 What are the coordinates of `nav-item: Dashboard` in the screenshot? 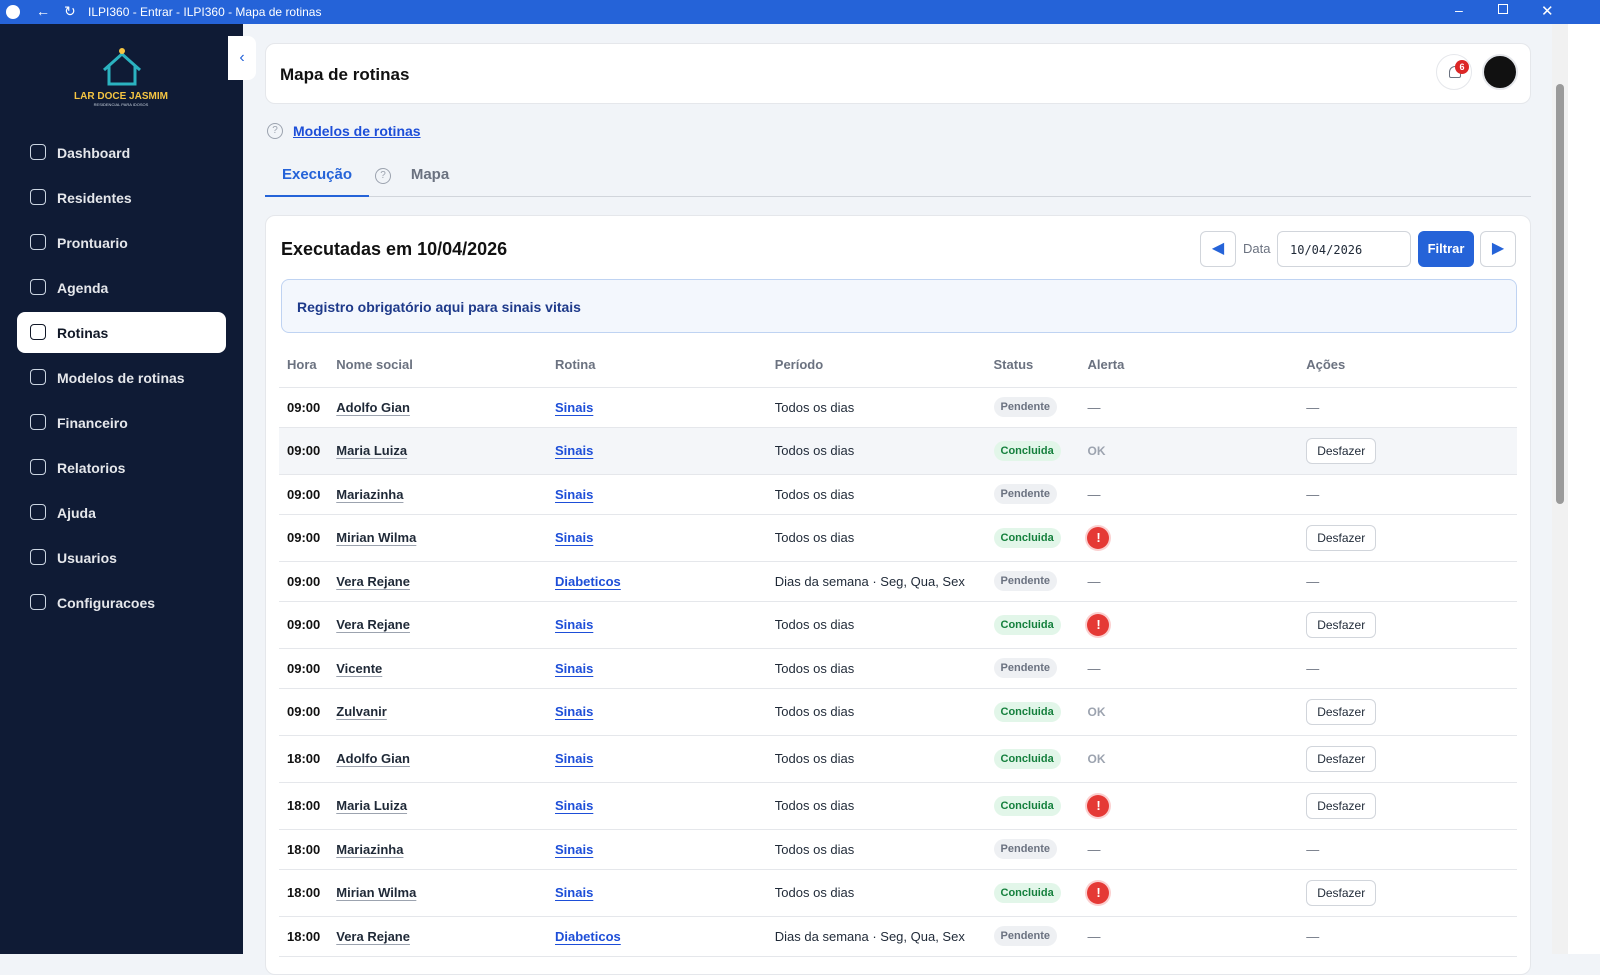 It's located at (121, 152).